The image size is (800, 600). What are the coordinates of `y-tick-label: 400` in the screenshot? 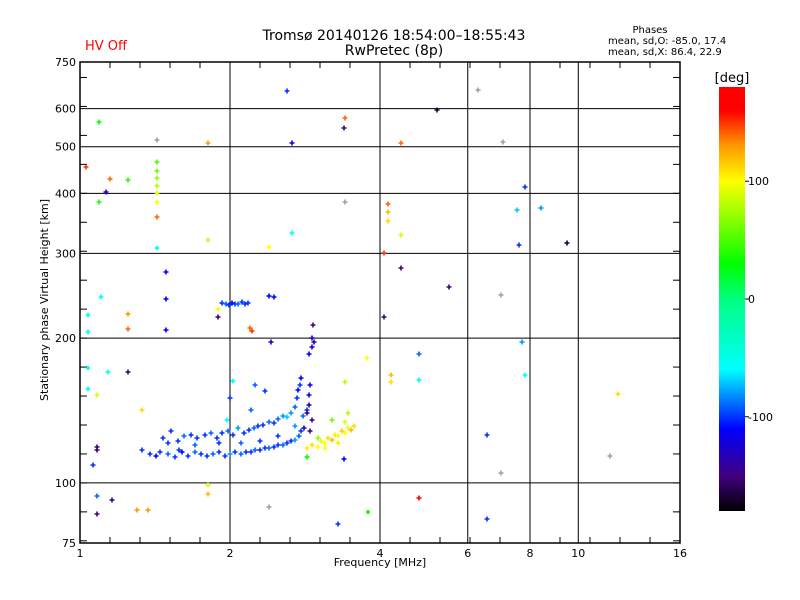 It's located at (65, 193).